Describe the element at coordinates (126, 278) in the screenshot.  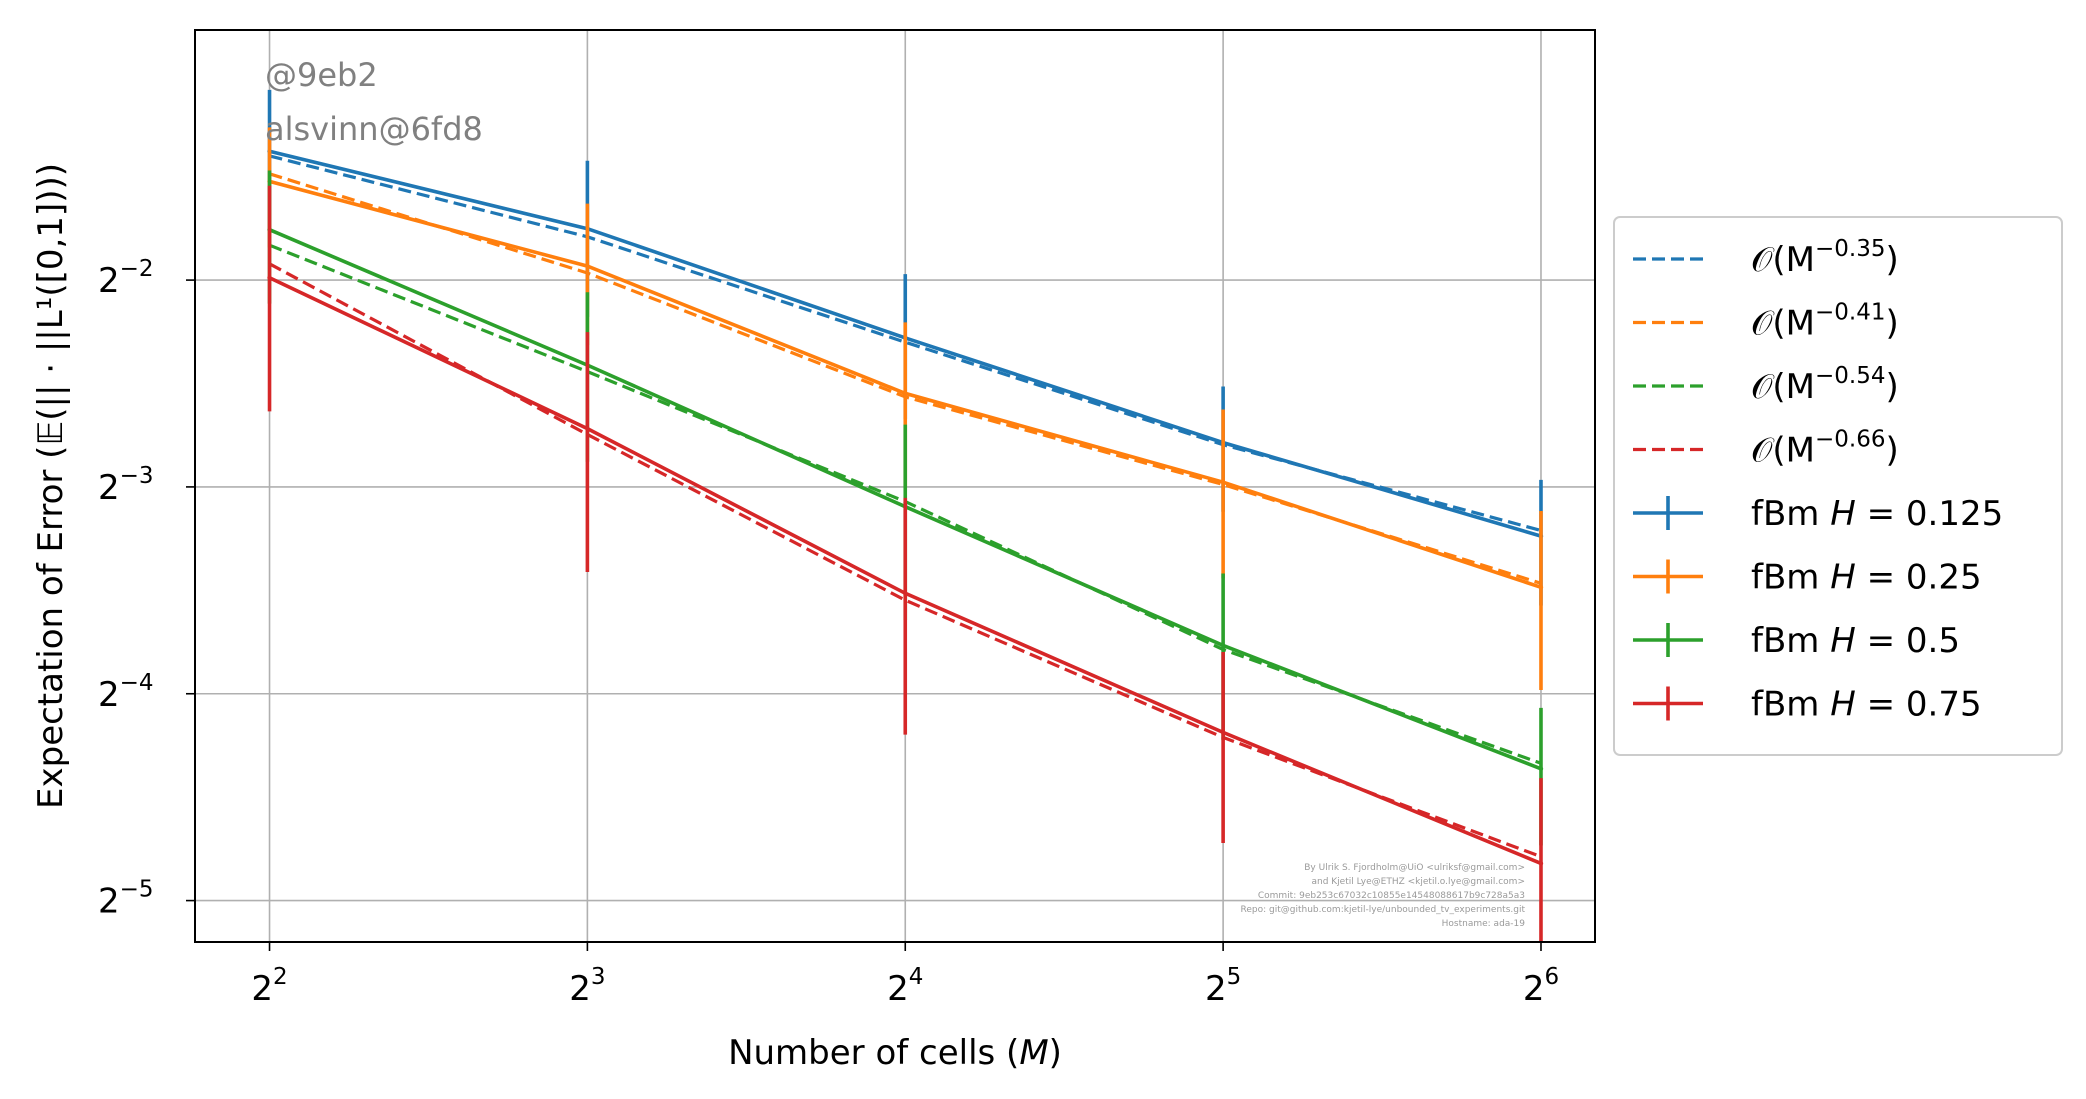
I see `y-tick-label-3: 2−2` at that location.